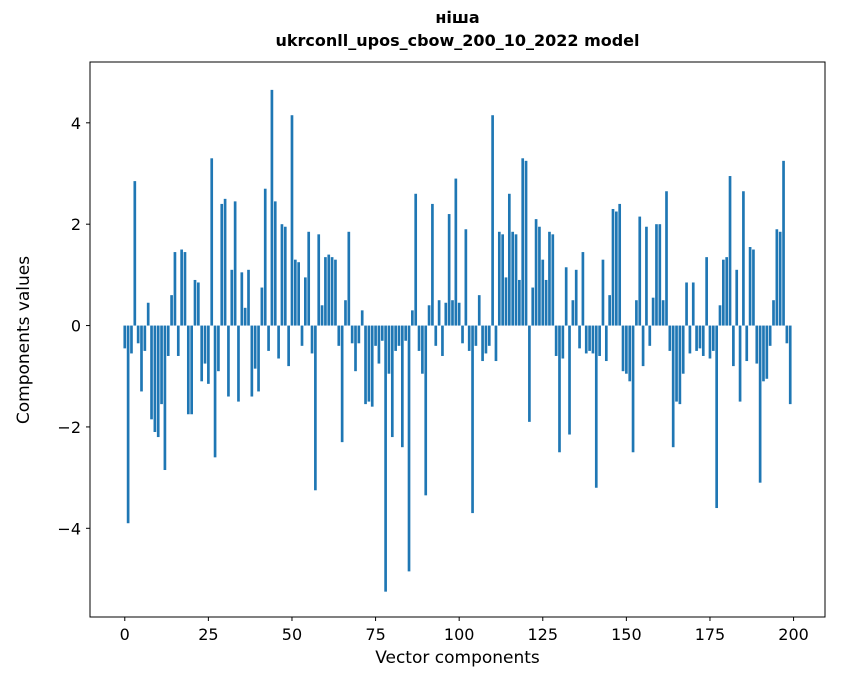 This screenshot has height=696, width=847. I want to click on x-tick-label: 50, so click(292, 634).